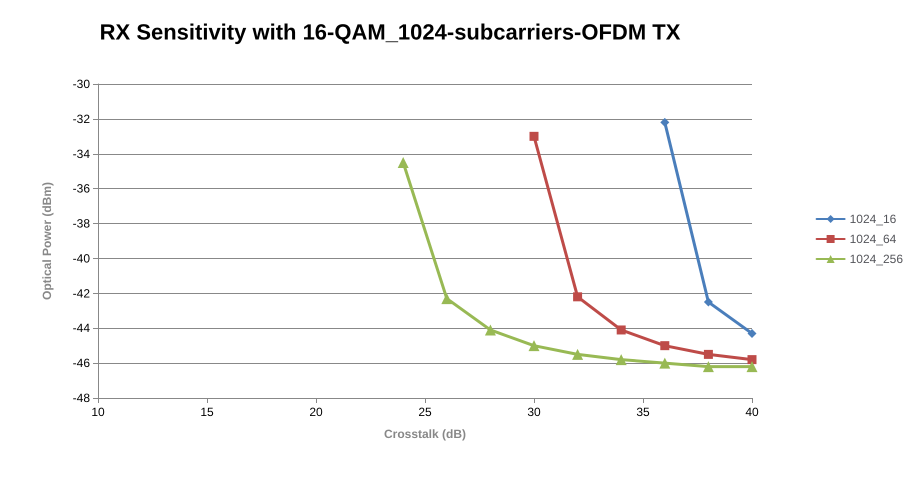 This screenshot has width=918, height=478. What do you see at coordinates (877, 259) in the screenshot?
I see `legend-label: 1024_256` at bounding box center [877, 259].